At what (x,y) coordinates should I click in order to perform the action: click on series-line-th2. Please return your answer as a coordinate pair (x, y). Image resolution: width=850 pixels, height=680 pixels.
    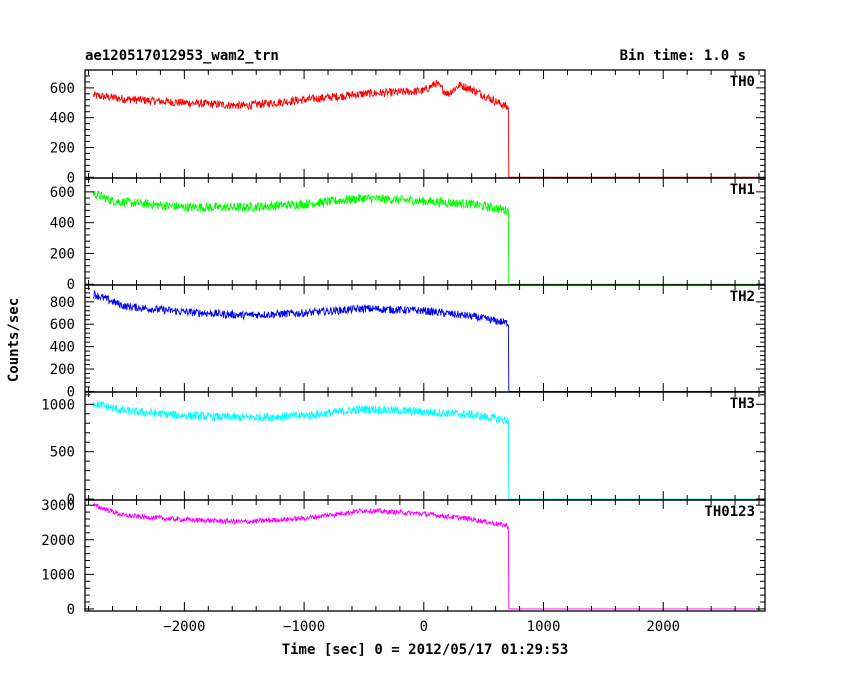
    Looking at the image, I should click on (424, 340).